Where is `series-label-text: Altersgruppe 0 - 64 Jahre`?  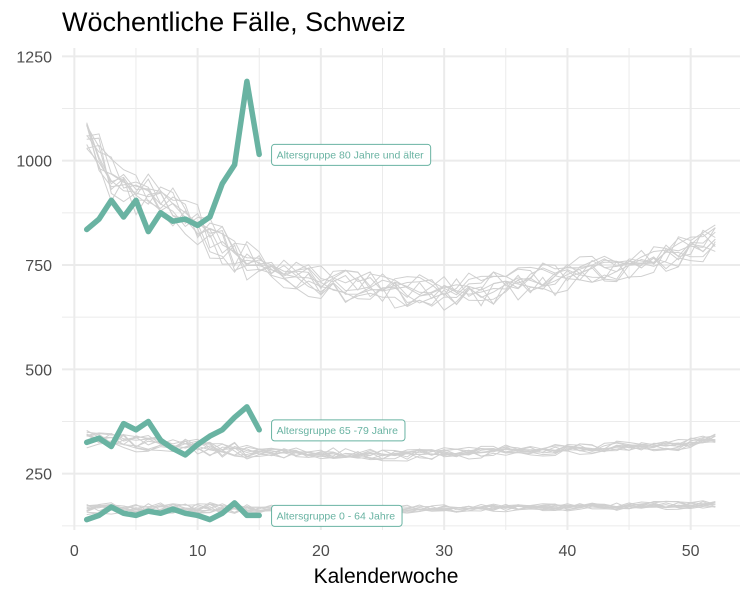
series-label-text: Altersgruppe 0 - 64 Jahre is located at coordinates (336, 516).